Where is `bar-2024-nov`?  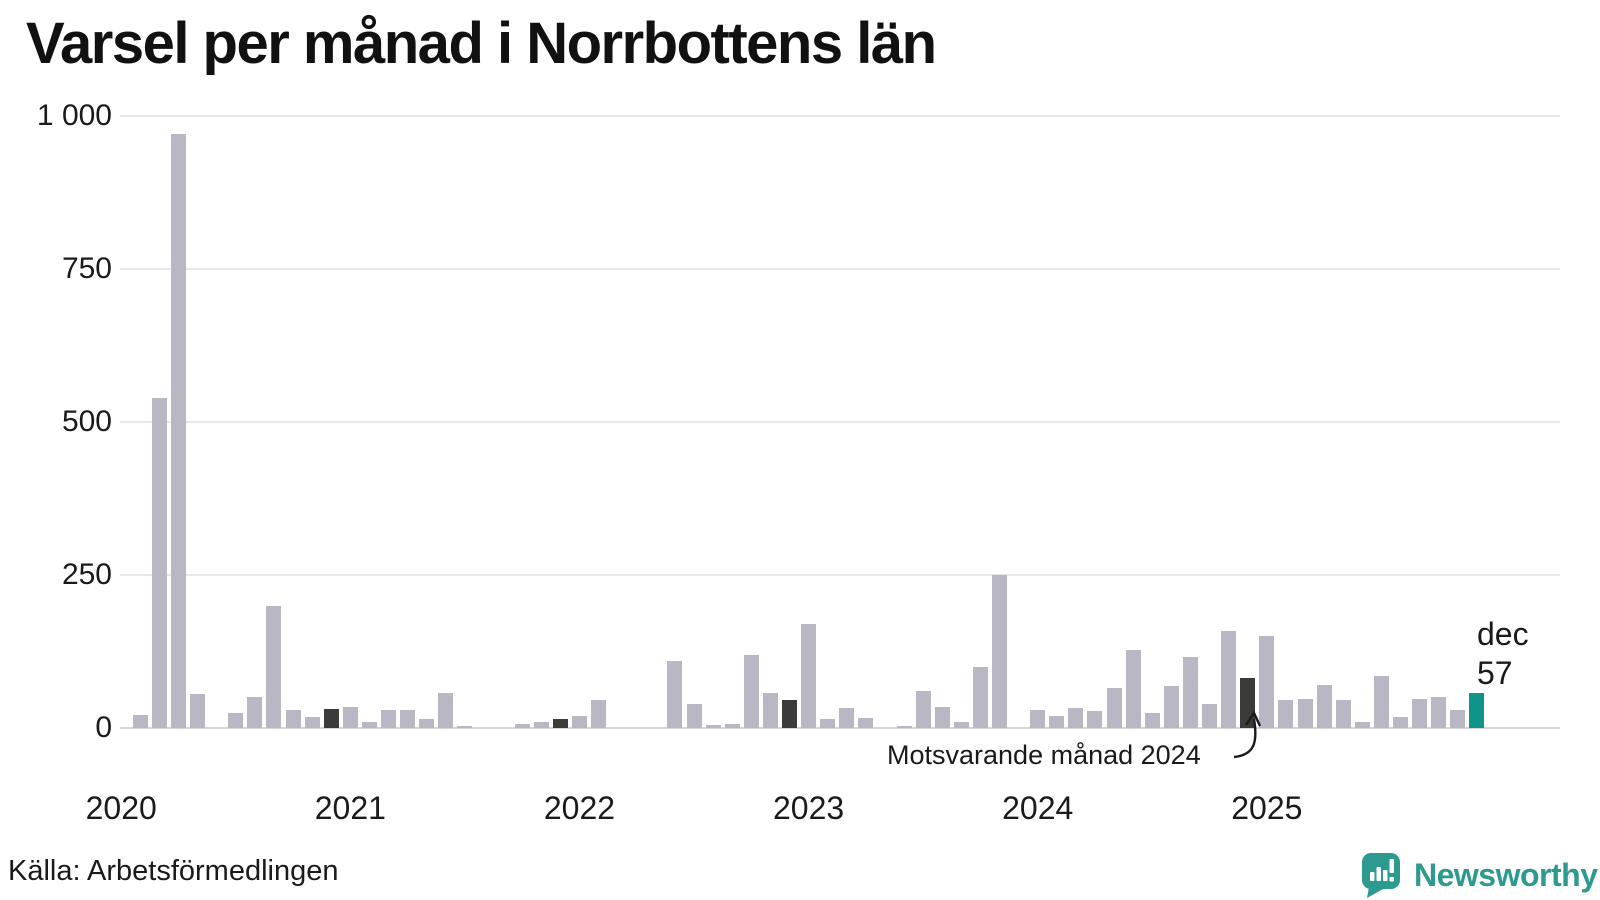 bar-2024-nov is located at coordinates (1229, 679).